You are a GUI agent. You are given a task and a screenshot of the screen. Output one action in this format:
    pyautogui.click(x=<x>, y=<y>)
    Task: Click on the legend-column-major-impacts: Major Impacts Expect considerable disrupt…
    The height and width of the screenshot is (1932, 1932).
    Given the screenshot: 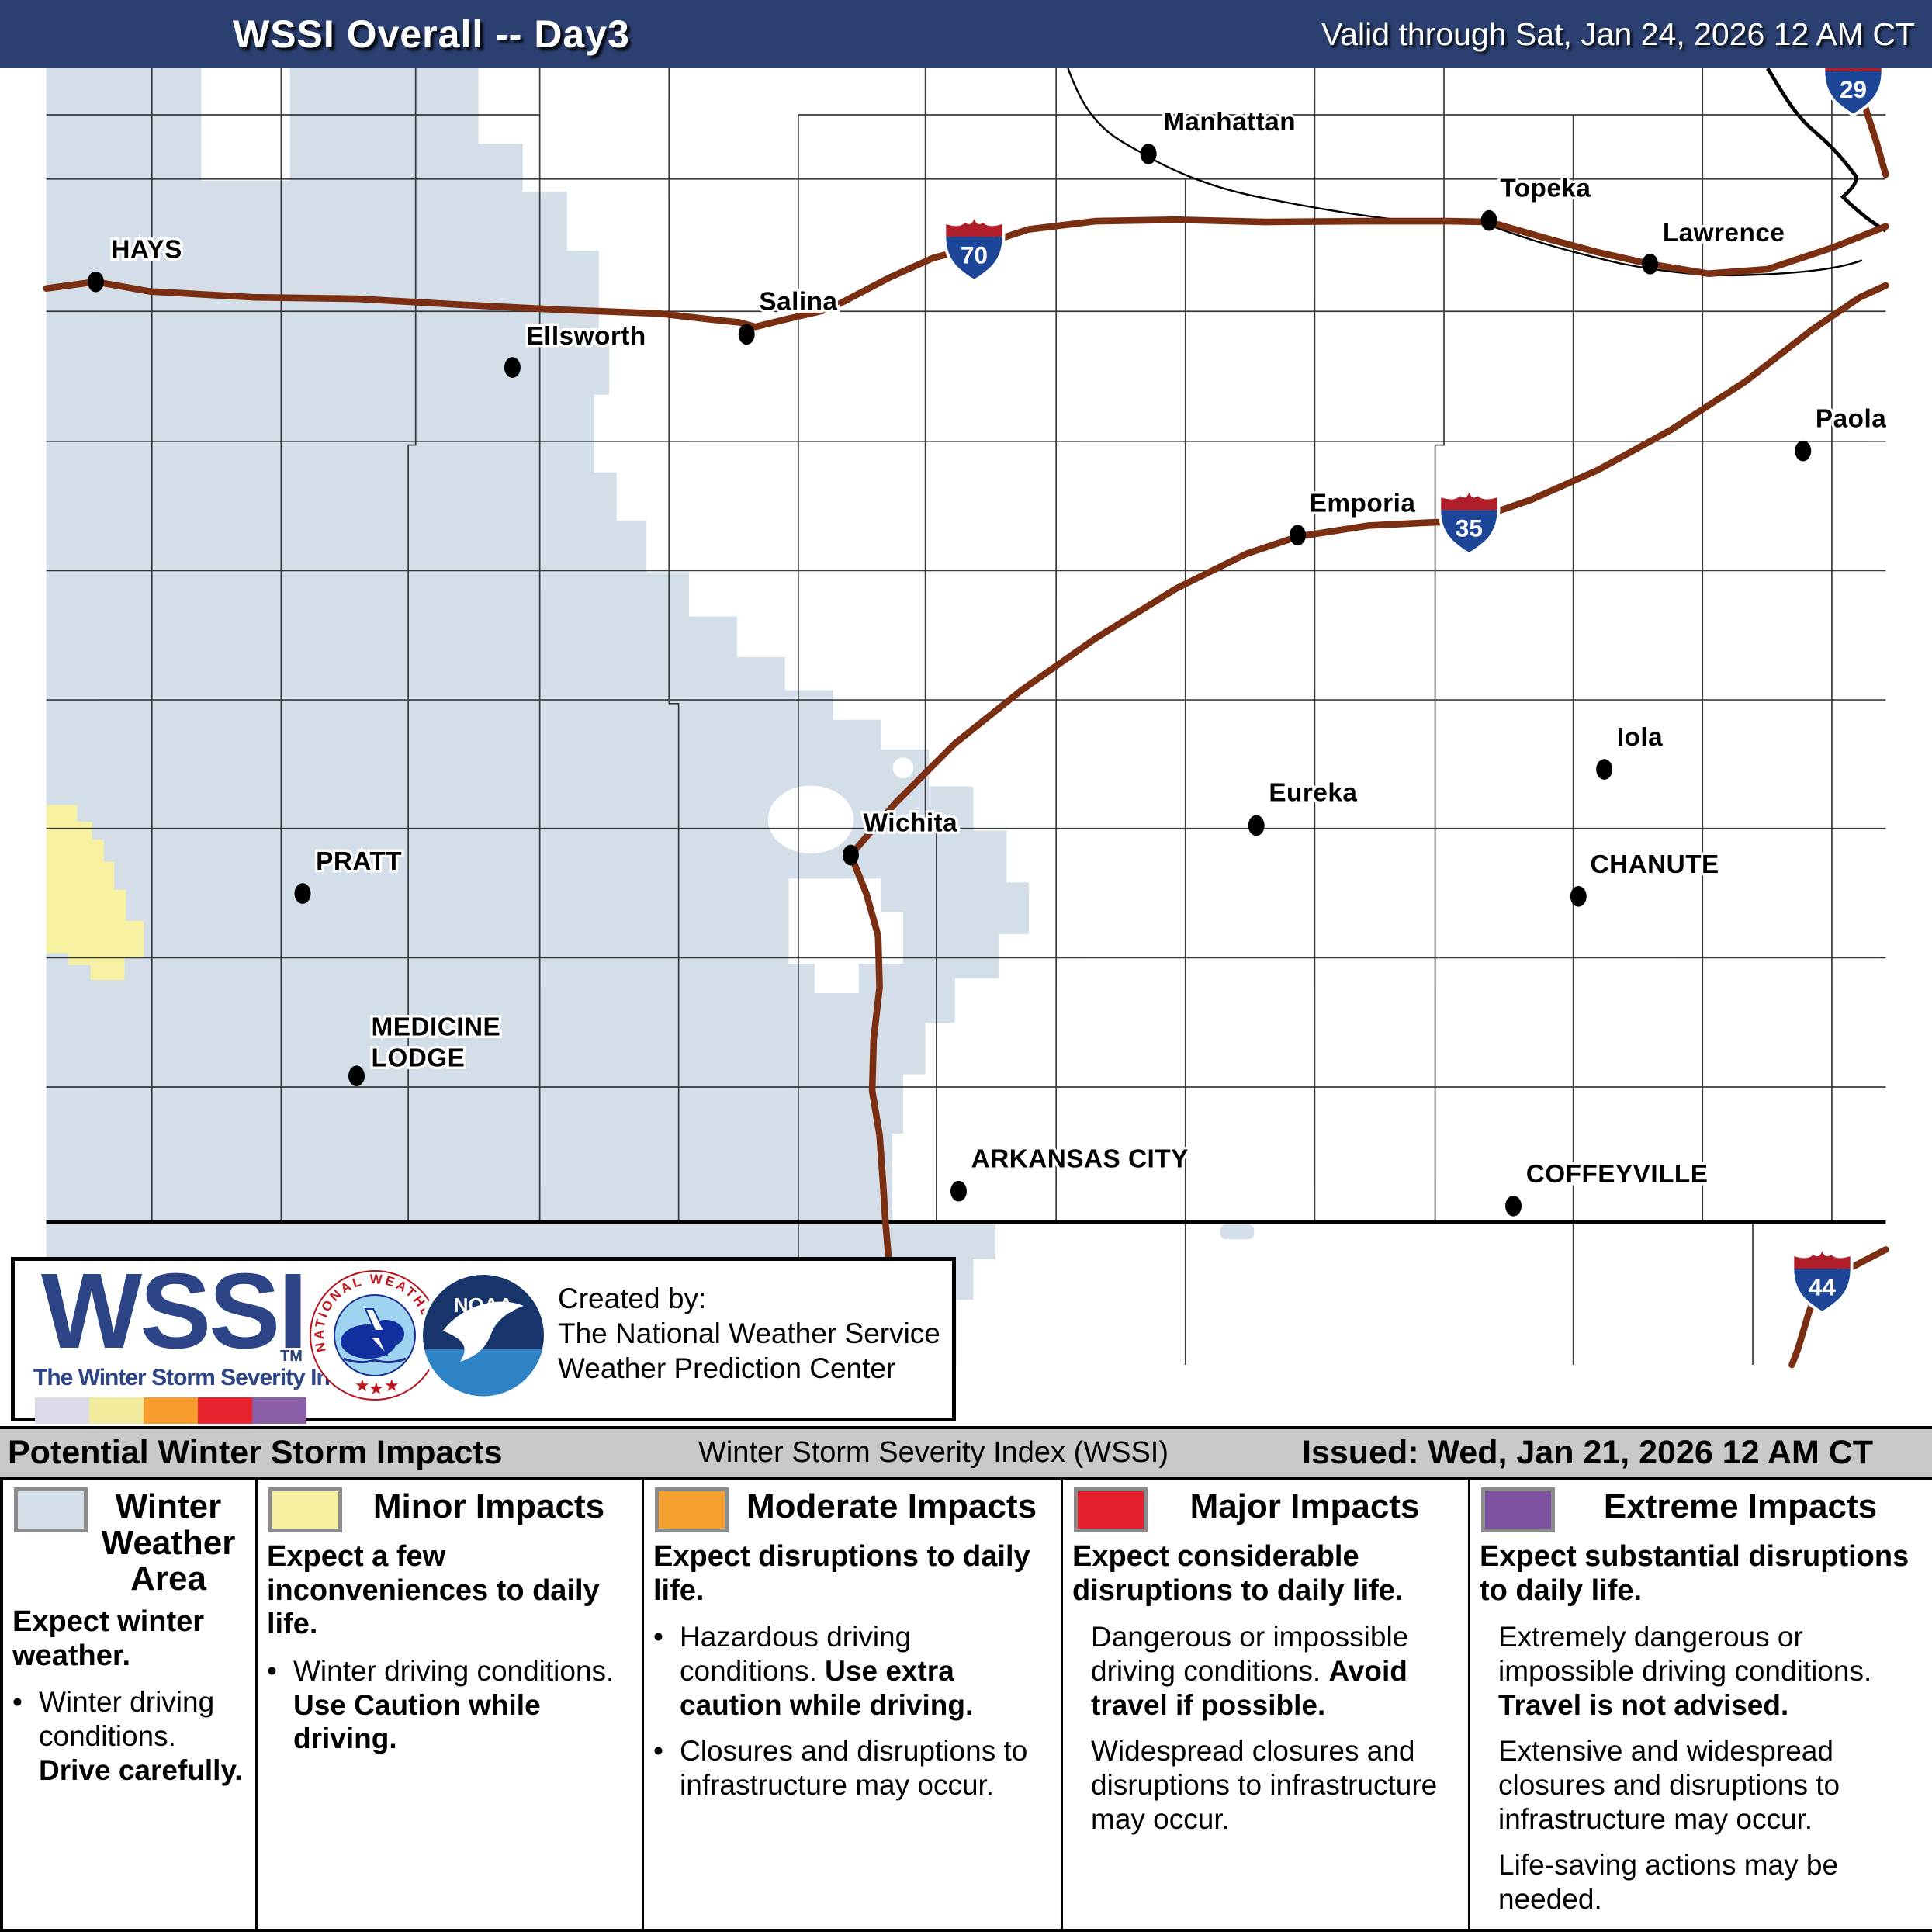 What is the action you would take?
    pyautogui.click(x=1264, y=1706)
    